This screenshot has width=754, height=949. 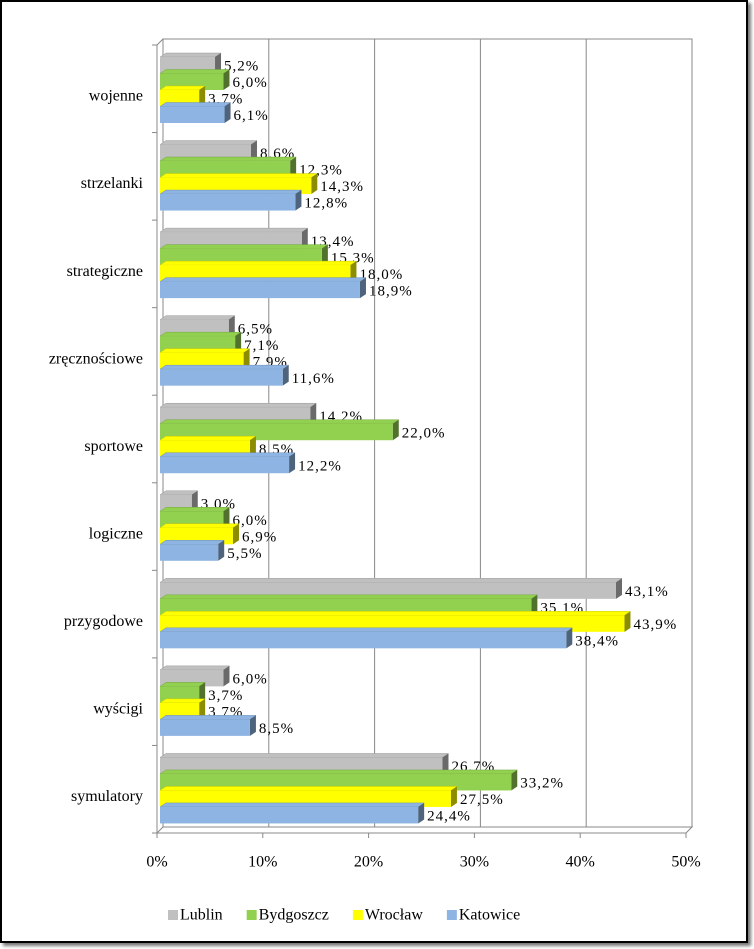 I want to click on x-tick-label: 20%, so click(x=368, y=862).